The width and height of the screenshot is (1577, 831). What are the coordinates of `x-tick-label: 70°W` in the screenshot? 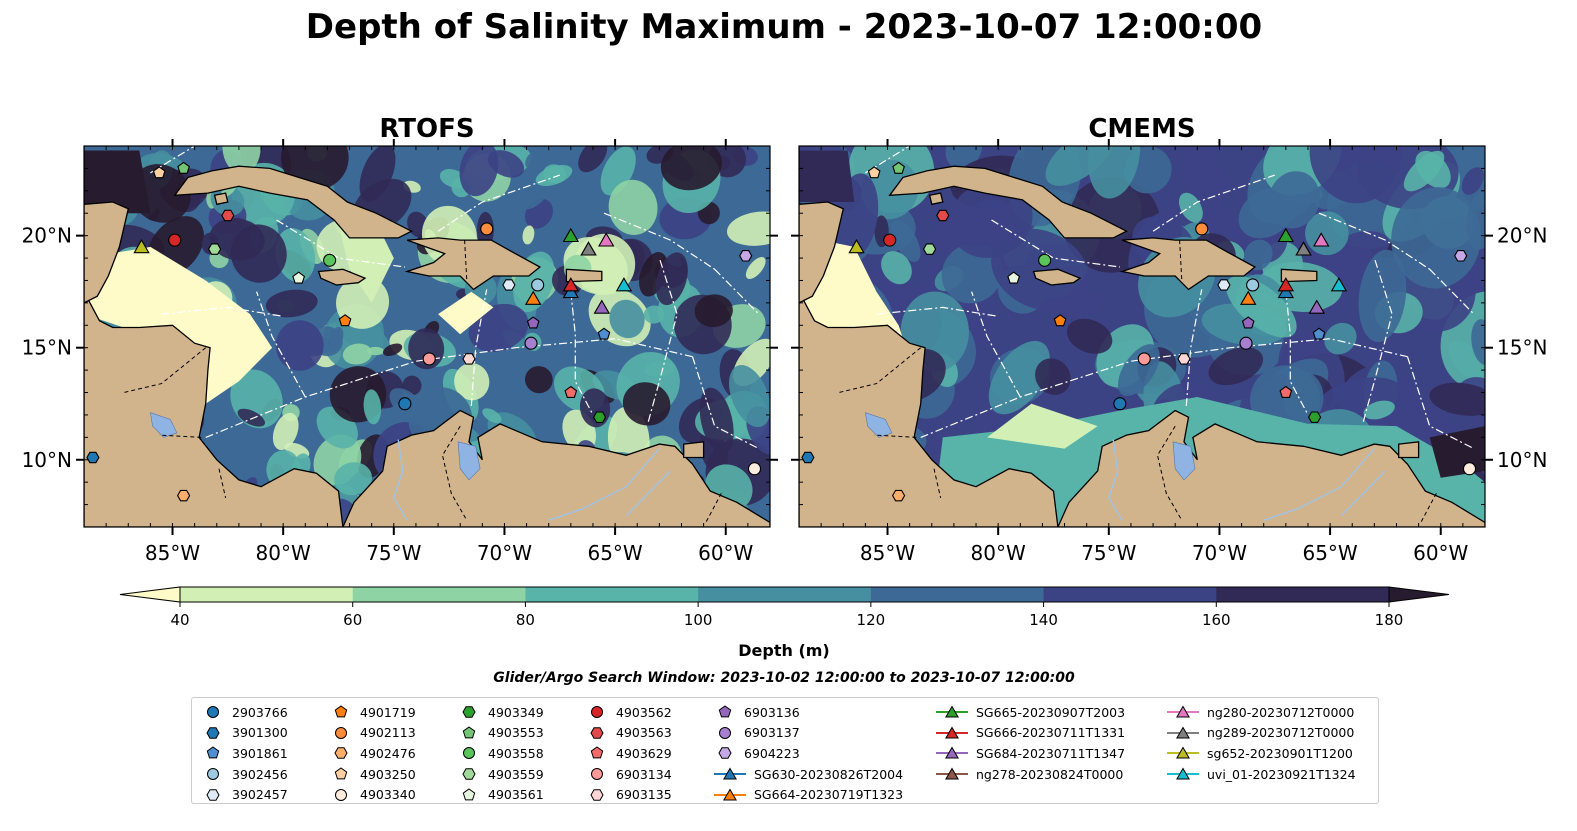 It's located at (1219, 553).